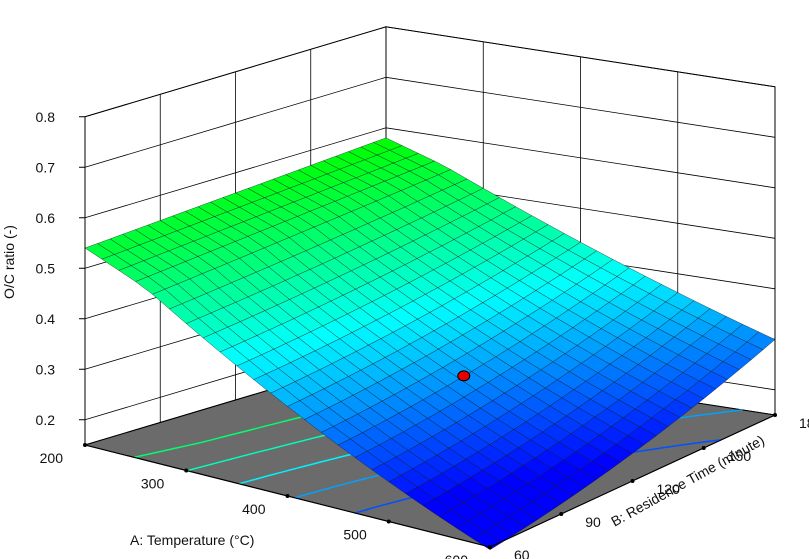 Image resolution: width=809 pixels, height=559 pixels. I want to click on z-tick-label: 0.3, so click(46, 369).